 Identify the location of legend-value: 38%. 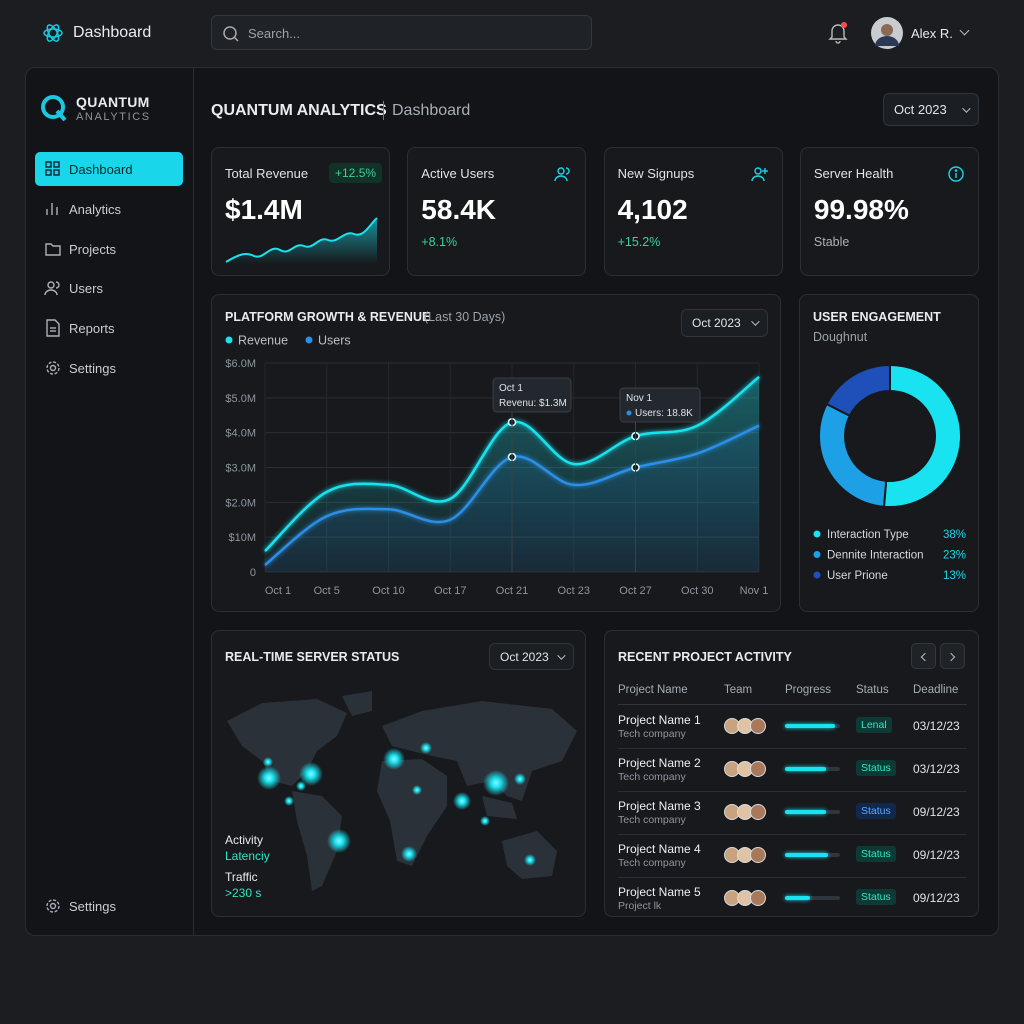
(954, 535).